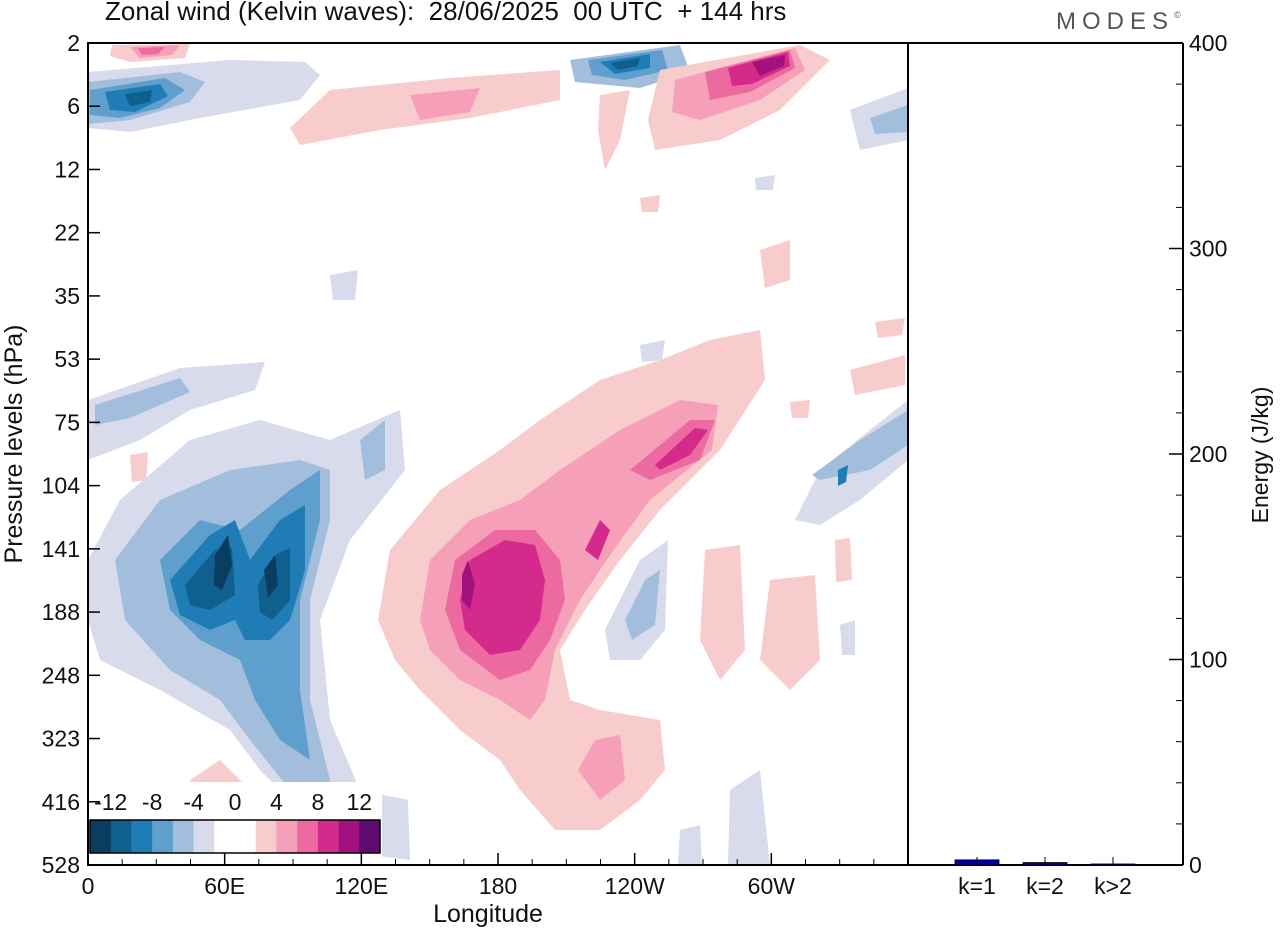 The width and height of the screenshot is (1280, 930). What do you see at coordinates (276, 802) in the screenshot?
I see `colorbar-label: 4` at bounding box center [276, 802].